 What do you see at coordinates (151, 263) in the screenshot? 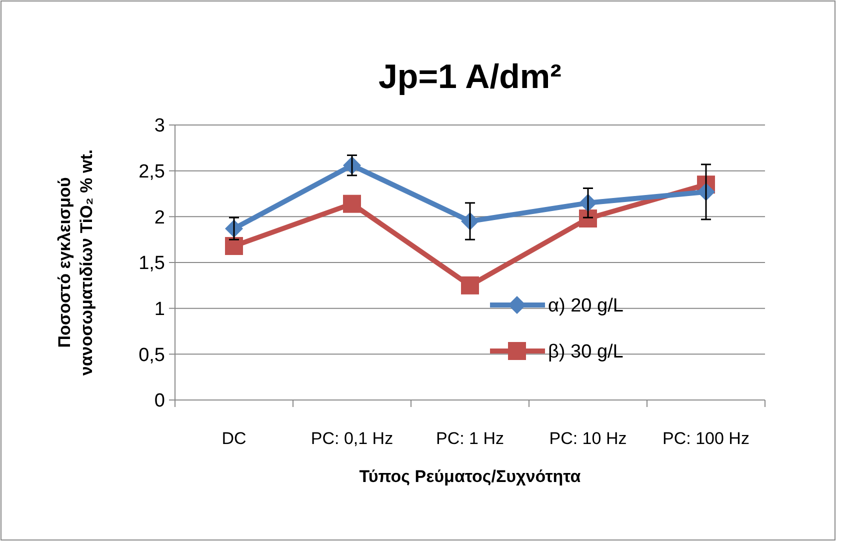
I see `y-tick-label: 1,5` at bounding box center [151, 263].